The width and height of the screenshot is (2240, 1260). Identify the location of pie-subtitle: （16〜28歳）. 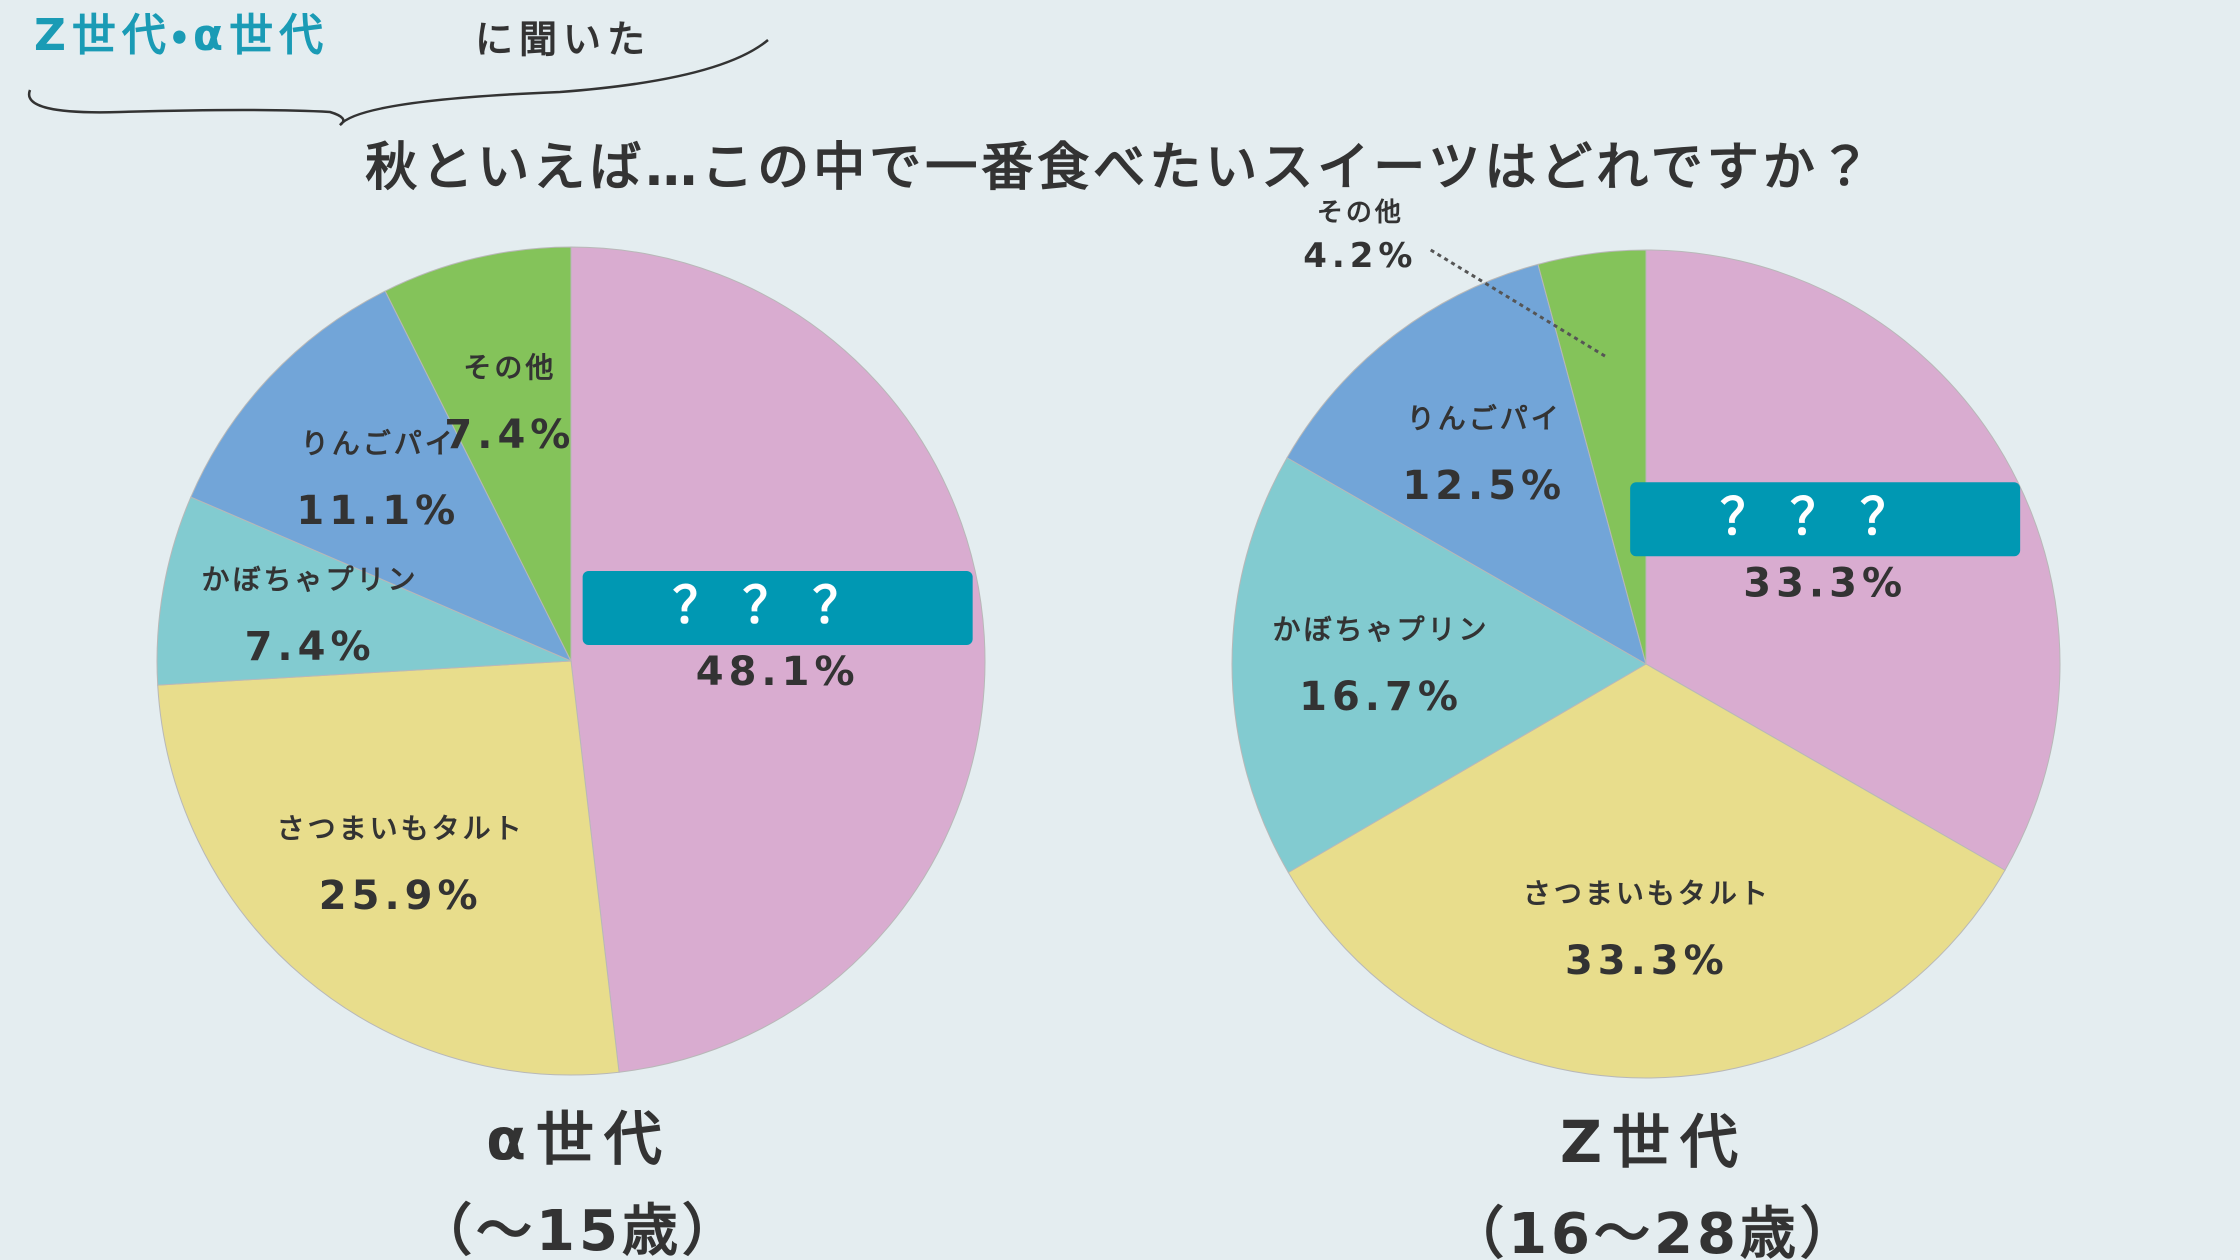
(1654, 1231).